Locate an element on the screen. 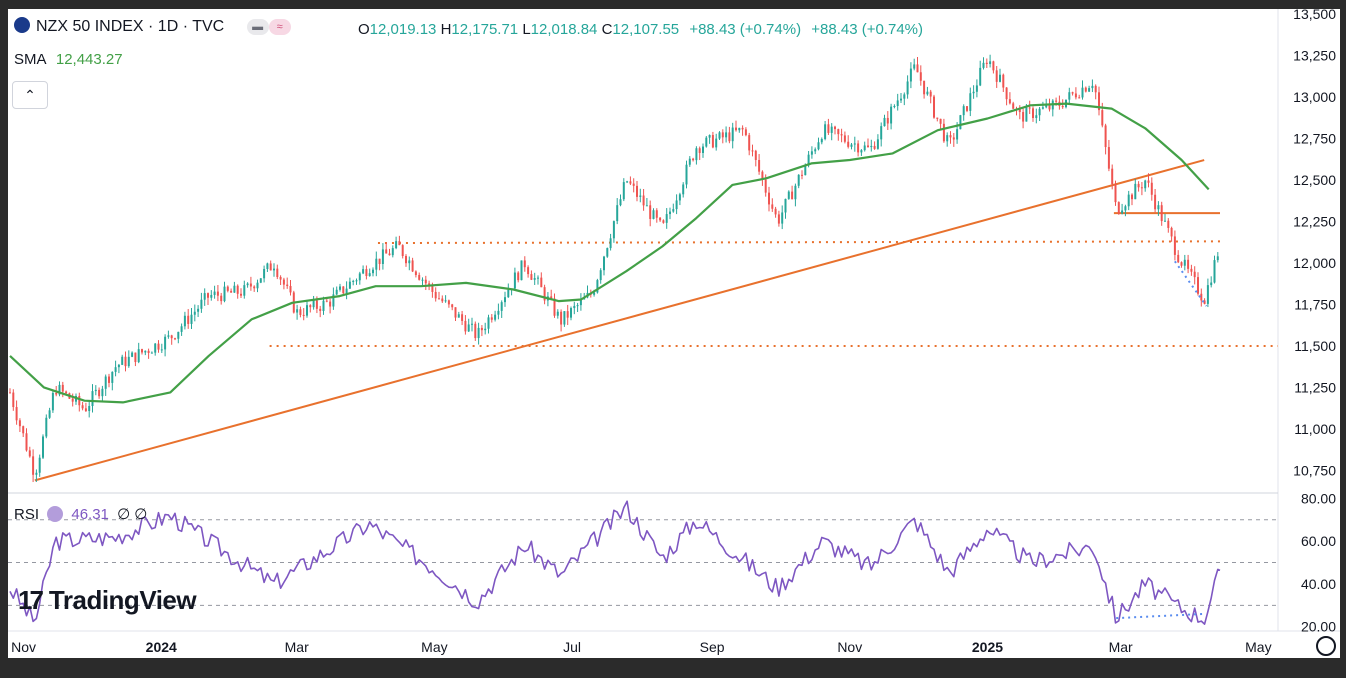 This screenshot has height=678, width=1346. price-tick-label: 12,750 is located at coordinates (1314, 138).